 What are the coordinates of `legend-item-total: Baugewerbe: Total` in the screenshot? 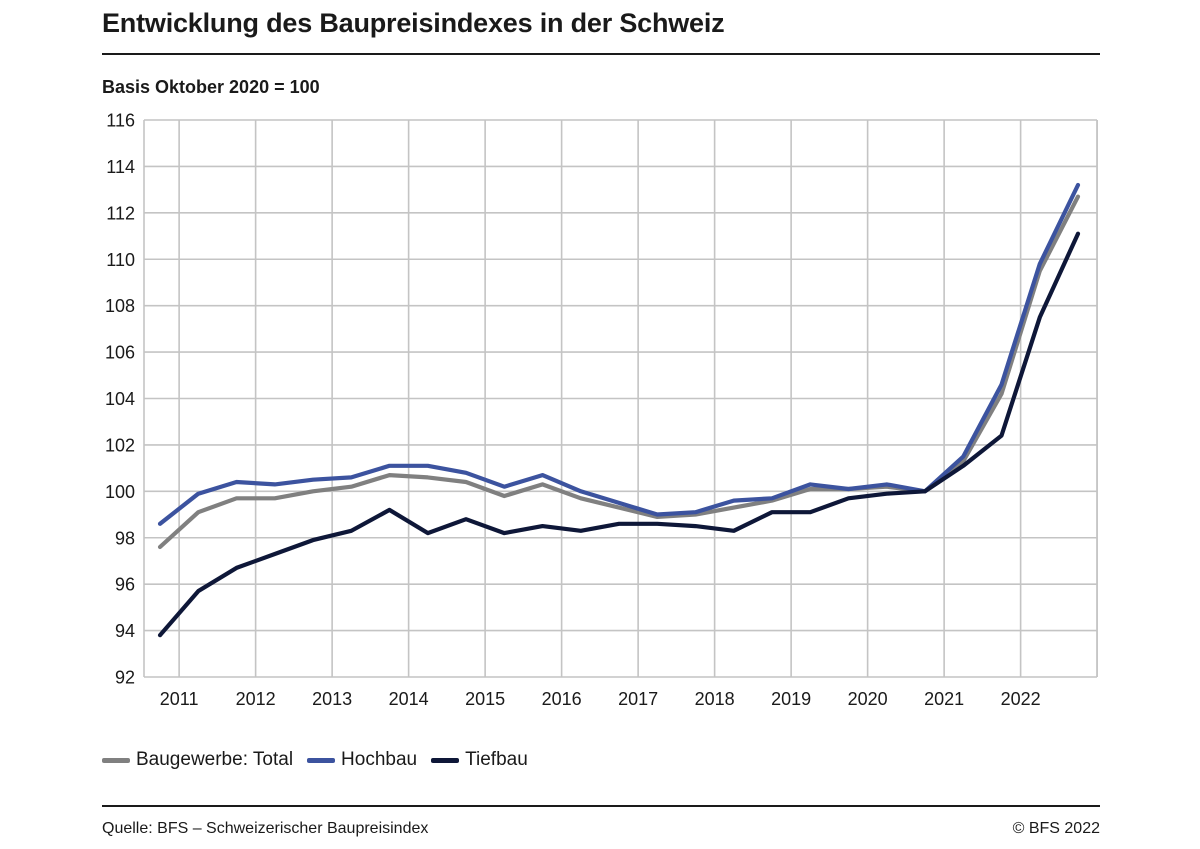 It's located at (197, 760).